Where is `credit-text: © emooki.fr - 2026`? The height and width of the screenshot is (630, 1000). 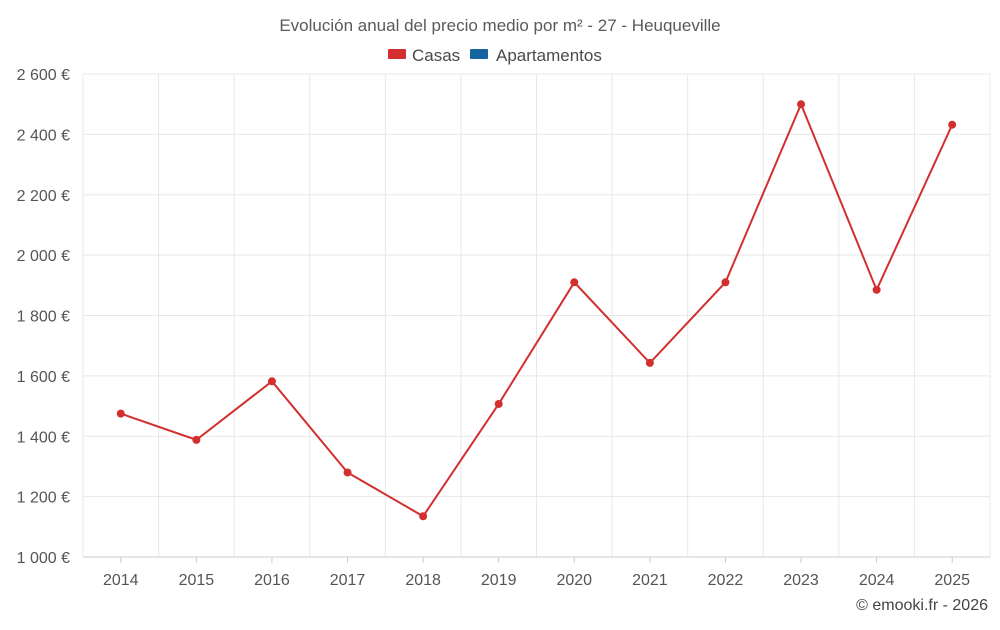
credit-text: © emooki.fr - 2026 is located at coordinates (922, 605).